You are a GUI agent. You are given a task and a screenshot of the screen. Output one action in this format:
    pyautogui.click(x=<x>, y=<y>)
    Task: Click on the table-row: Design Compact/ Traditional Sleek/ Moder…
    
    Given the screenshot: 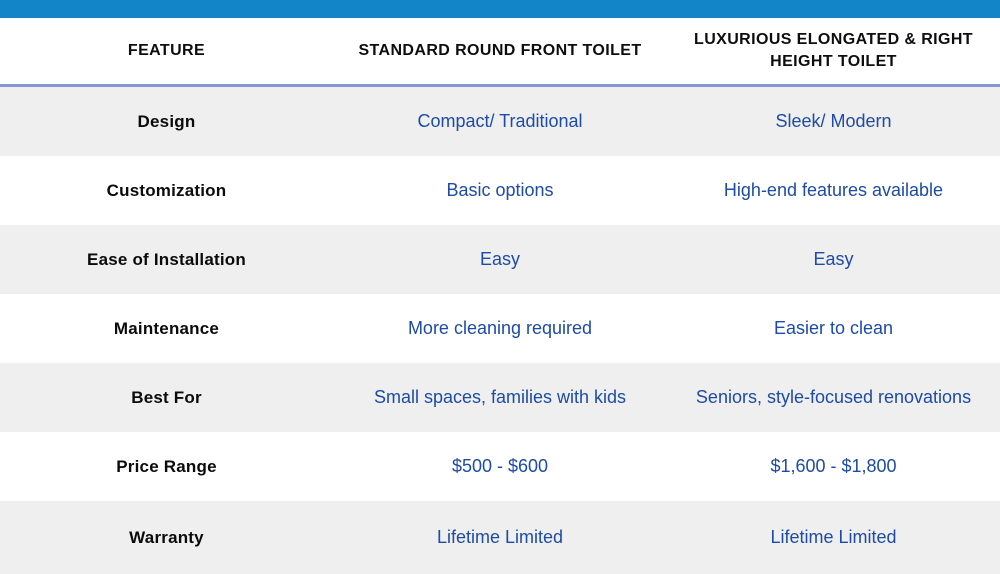 What is the action you would take?
    pyautogui.click(x=500, y=121)
    